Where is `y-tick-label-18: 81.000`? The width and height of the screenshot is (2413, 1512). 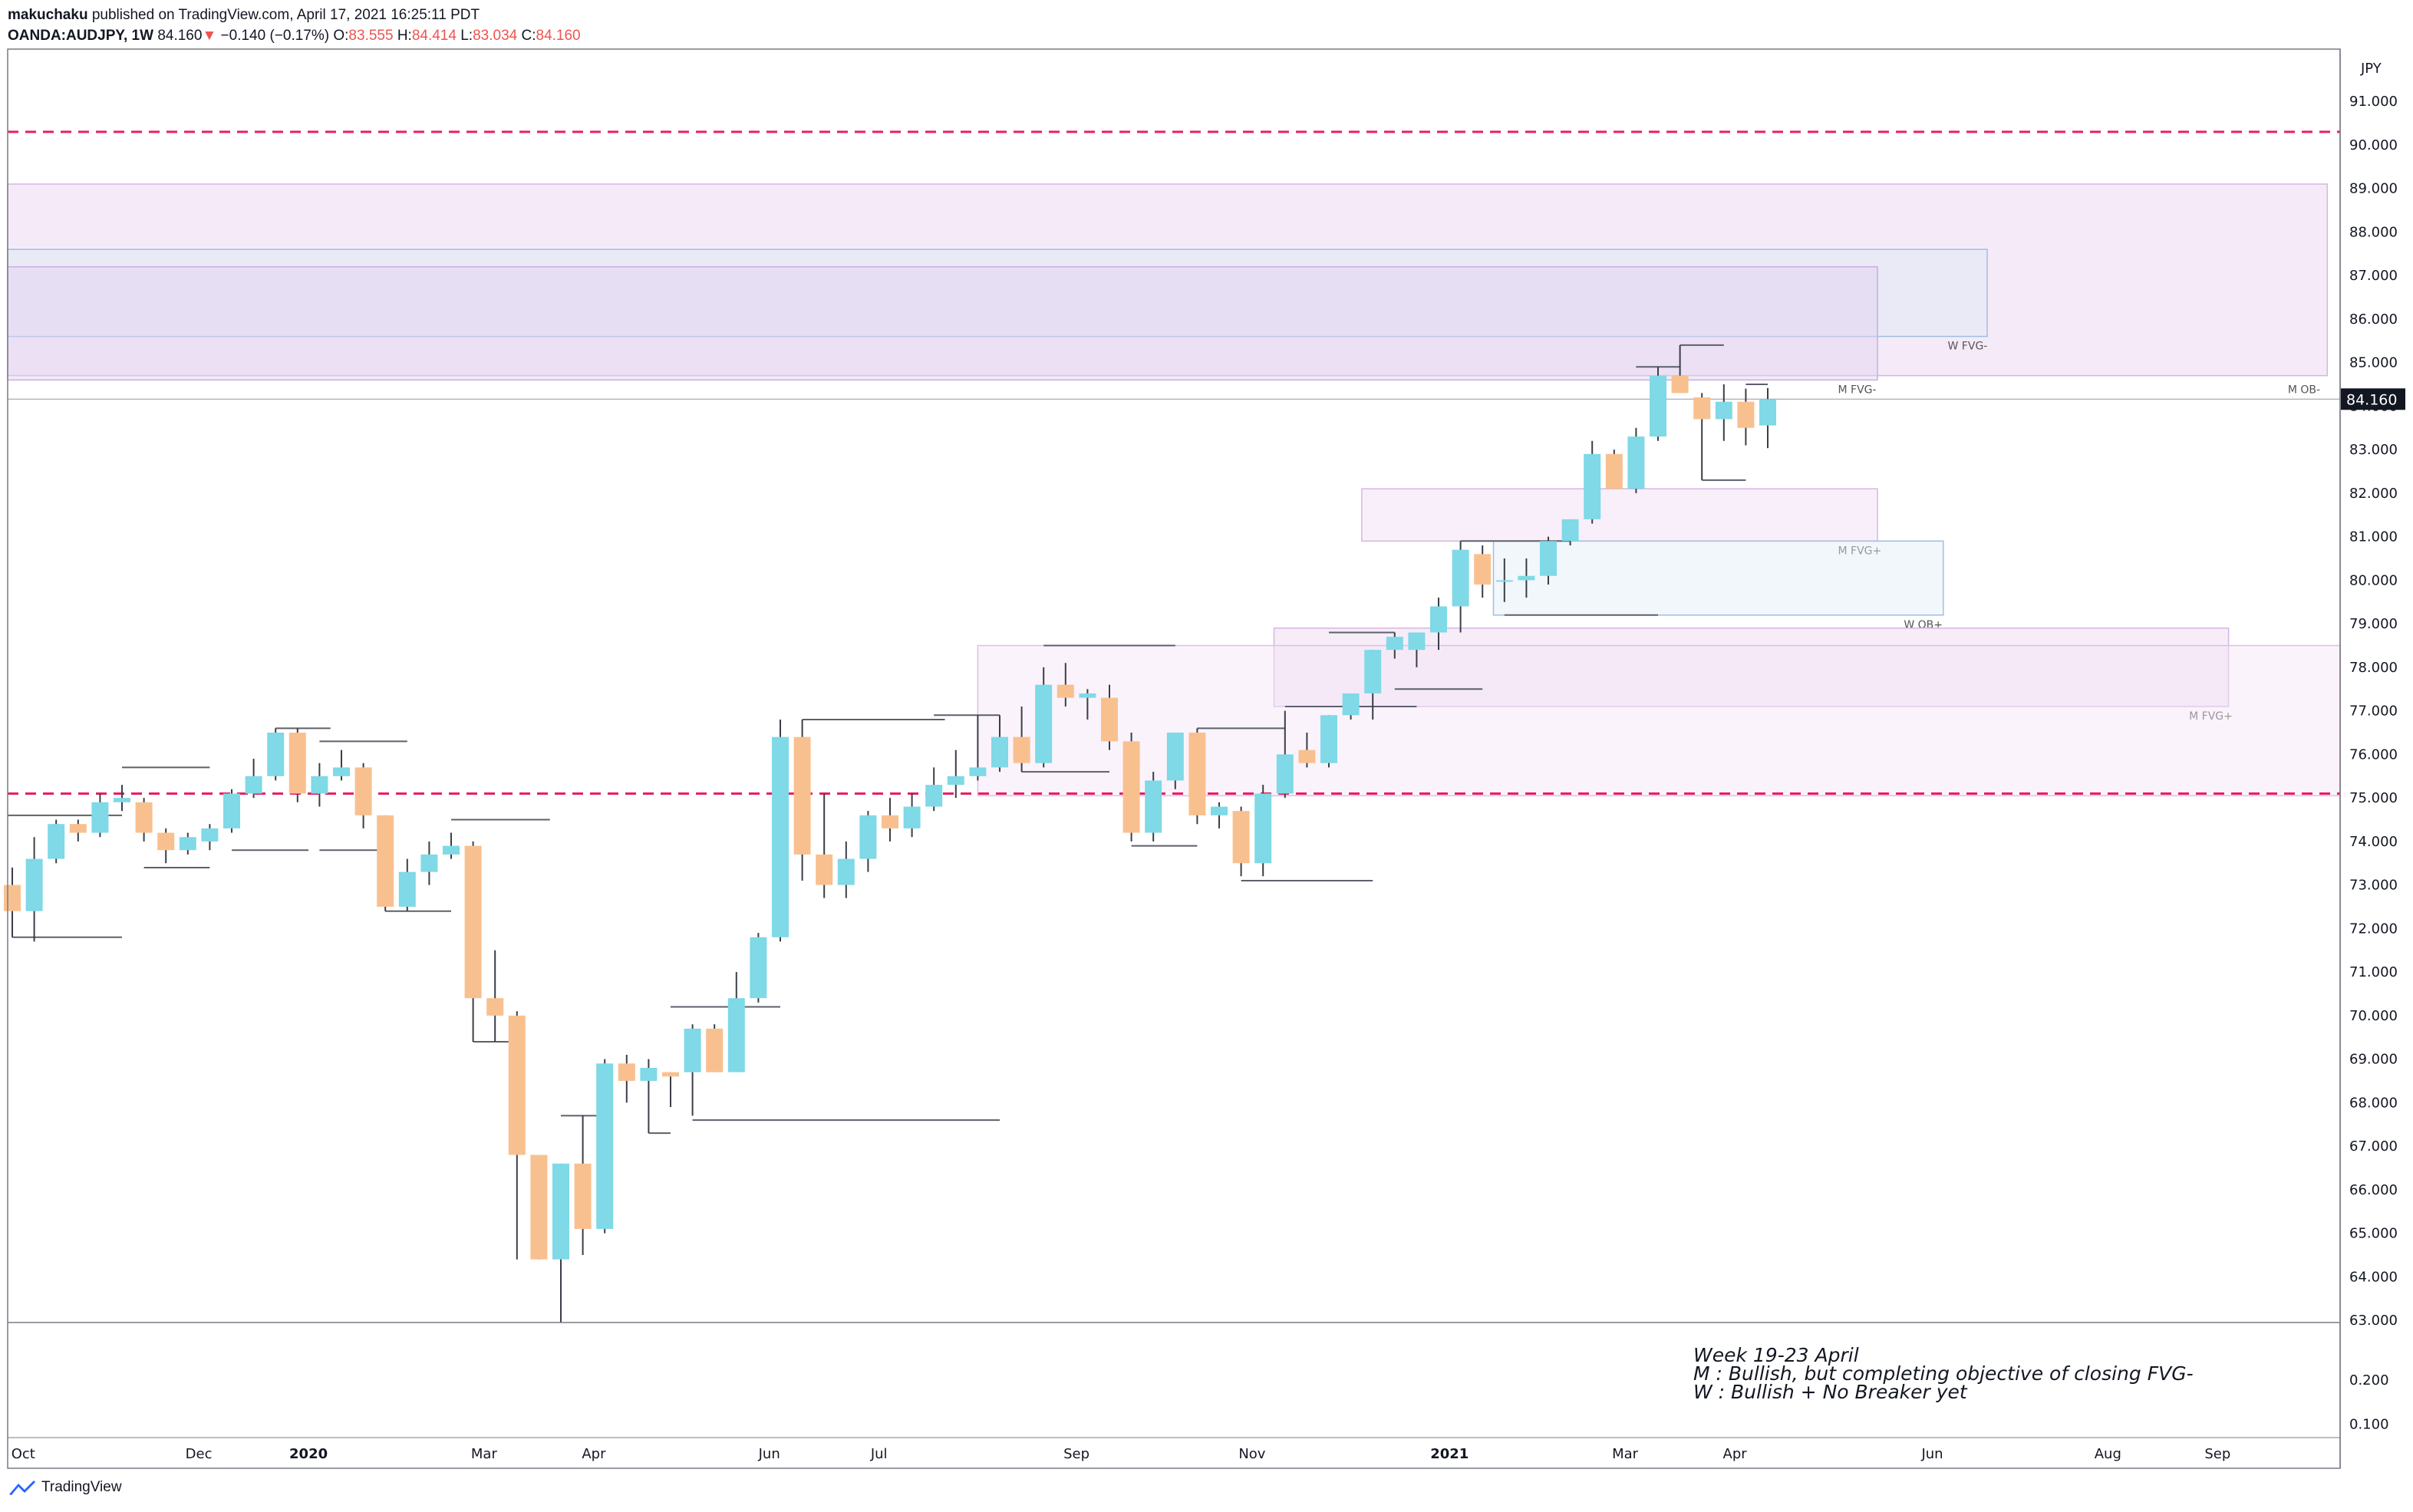 y-tick-label-18: 81.000 is located at coordinates (2373, 537).